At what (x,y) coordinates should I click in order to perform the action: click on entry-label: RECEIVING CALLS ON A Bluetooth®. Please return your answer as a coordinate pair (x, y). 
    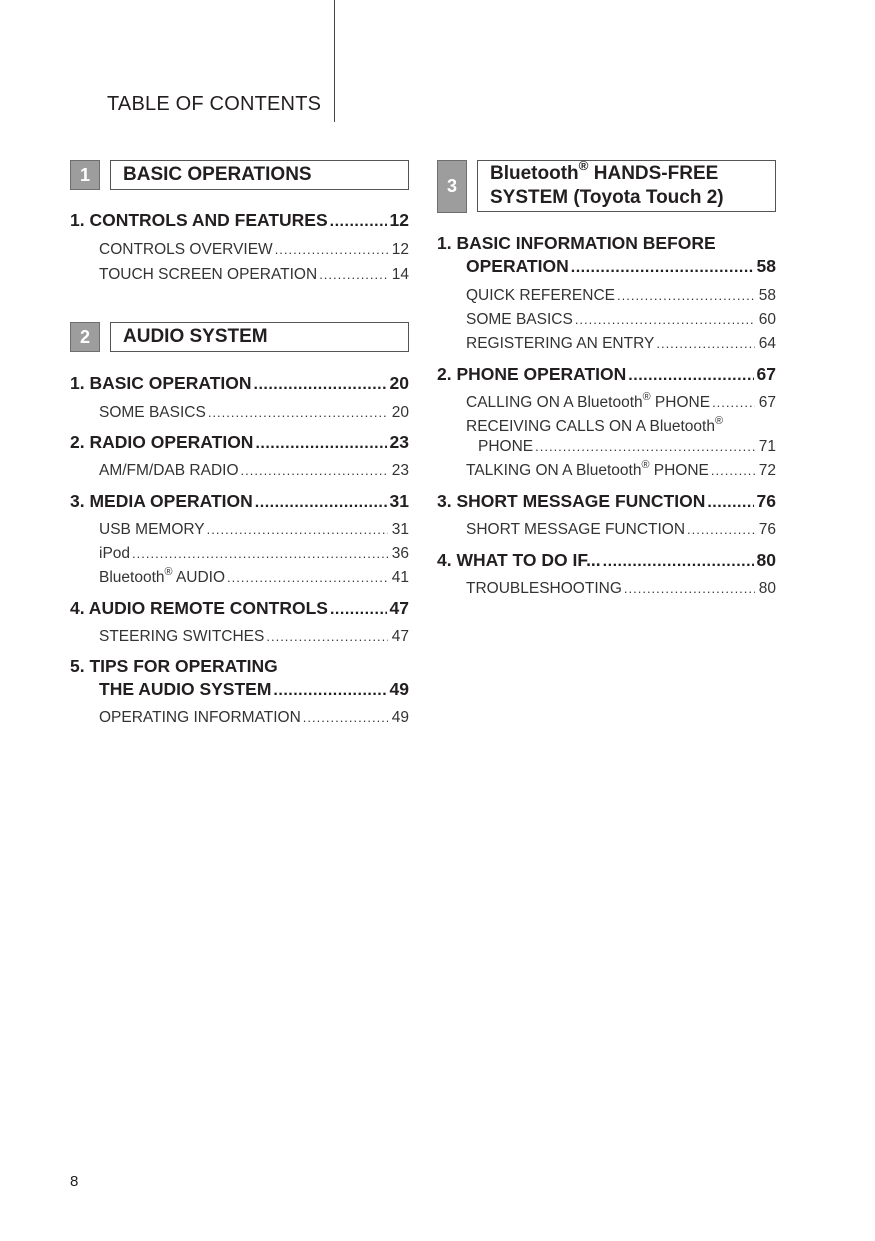
    Looking at the image, I should click on (594, 424).